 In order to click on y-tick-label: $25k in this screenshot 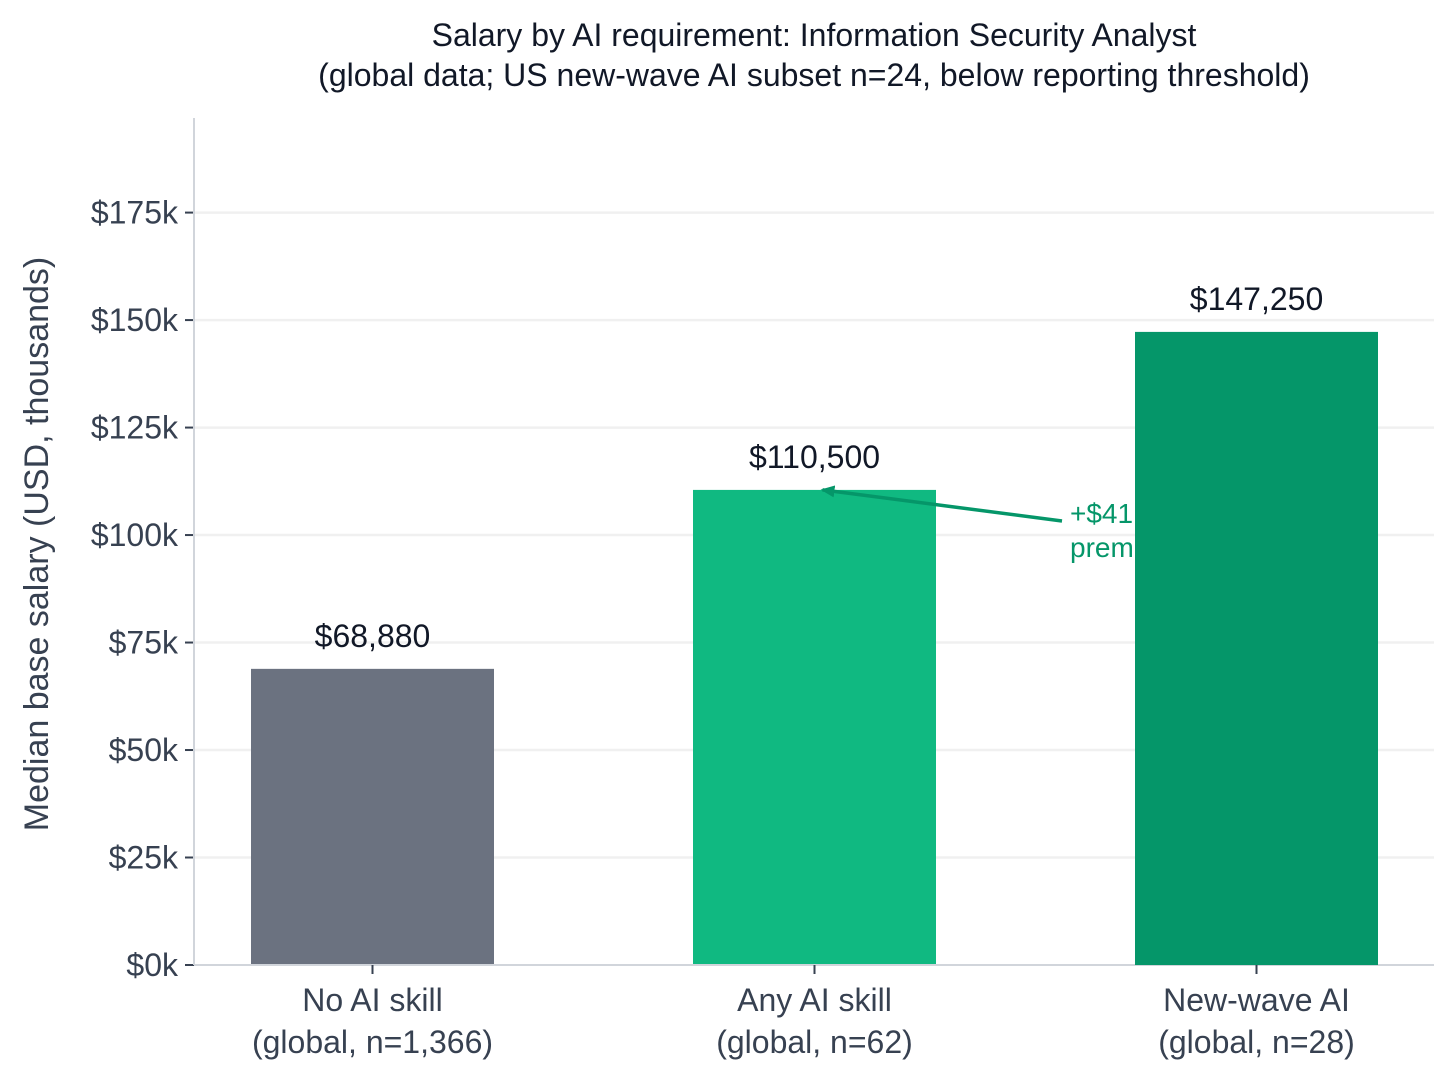, I will do `click(144, 858)`.